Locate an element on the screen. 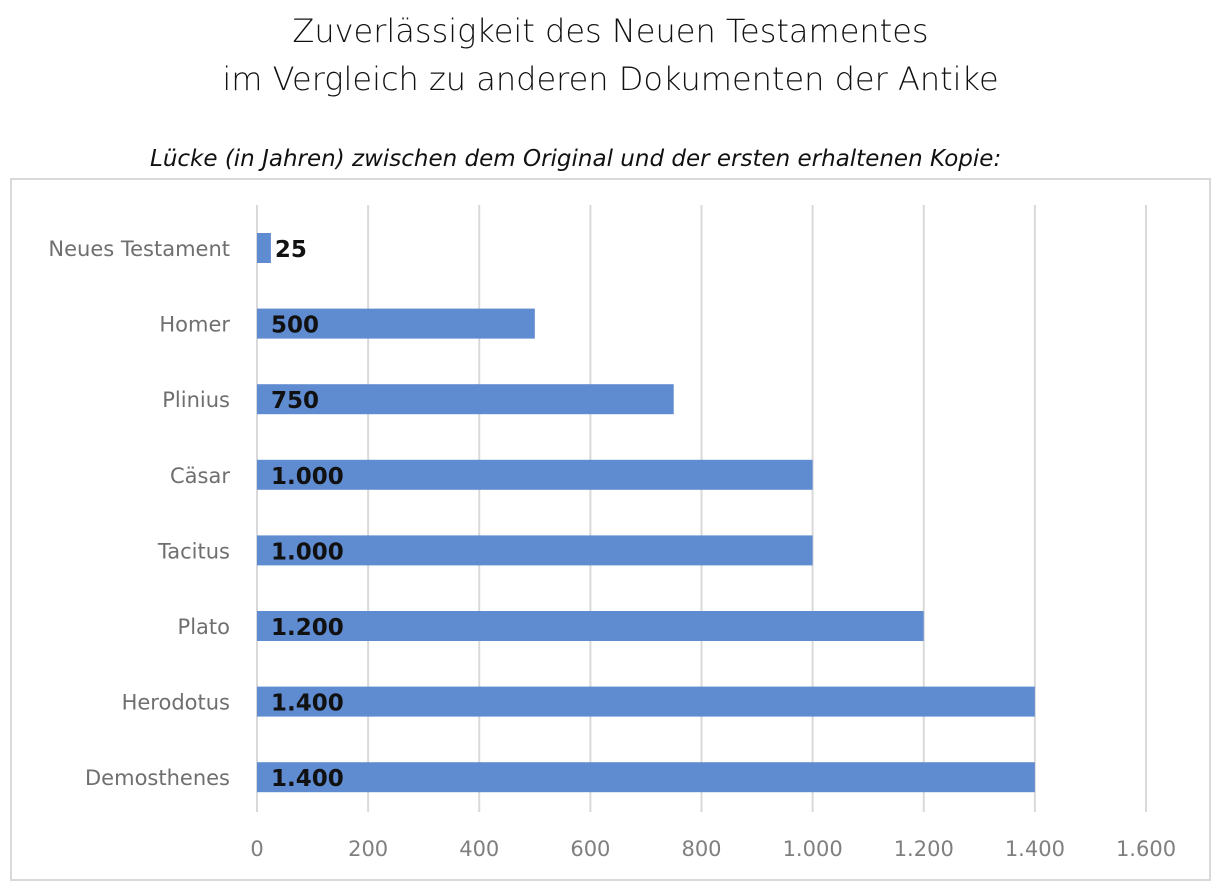 This screenshot has width=1221, height=890. x-tick-label: 600 is located at coordinates (590, 849).